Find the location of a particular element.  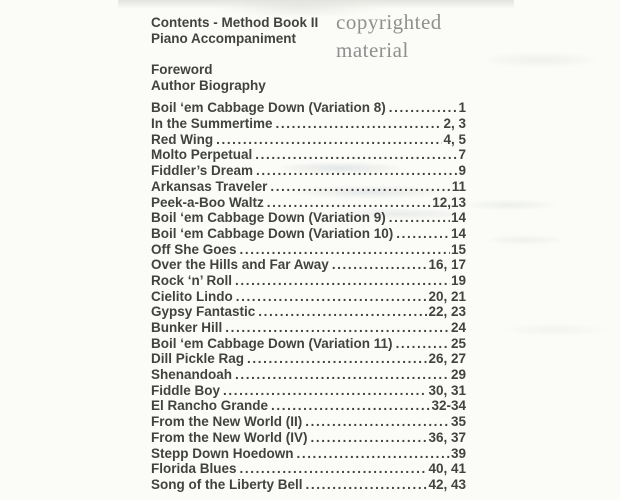

toc-entry-pages: 1 is located at coordinates (462, 108).